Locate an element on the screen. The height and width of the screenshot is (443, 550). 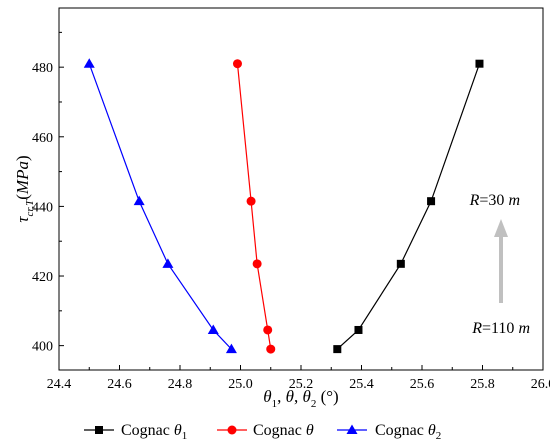
x-tick-label: 24.8 is located at coordinates (180, 384).